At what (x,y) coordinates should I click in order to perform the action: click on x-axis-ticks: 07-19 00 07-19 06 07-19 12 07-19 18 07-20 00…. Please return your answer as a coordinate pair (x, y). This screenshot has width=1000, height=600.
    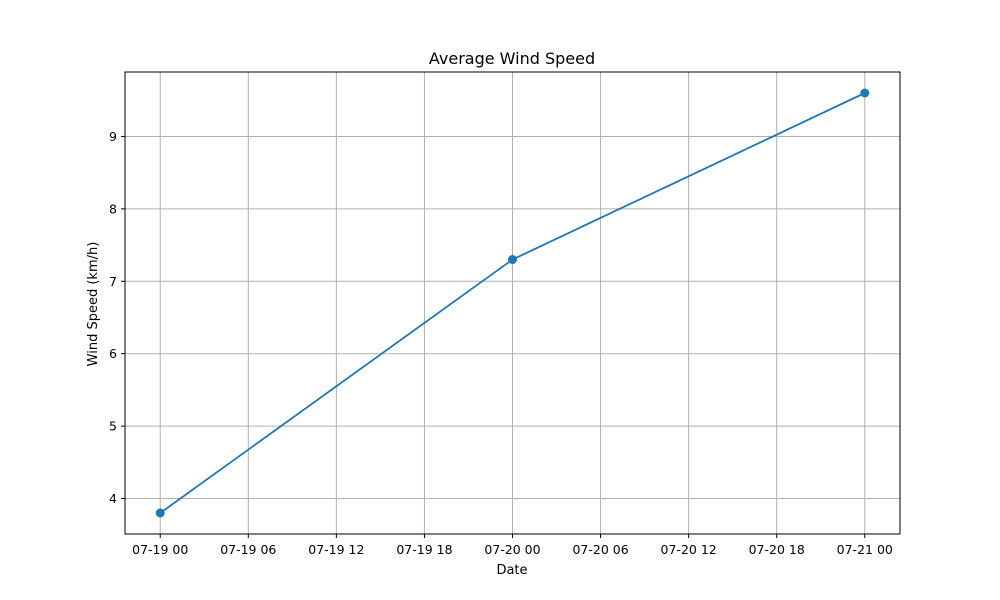
    Looking at the image, I should click on (512, 545).